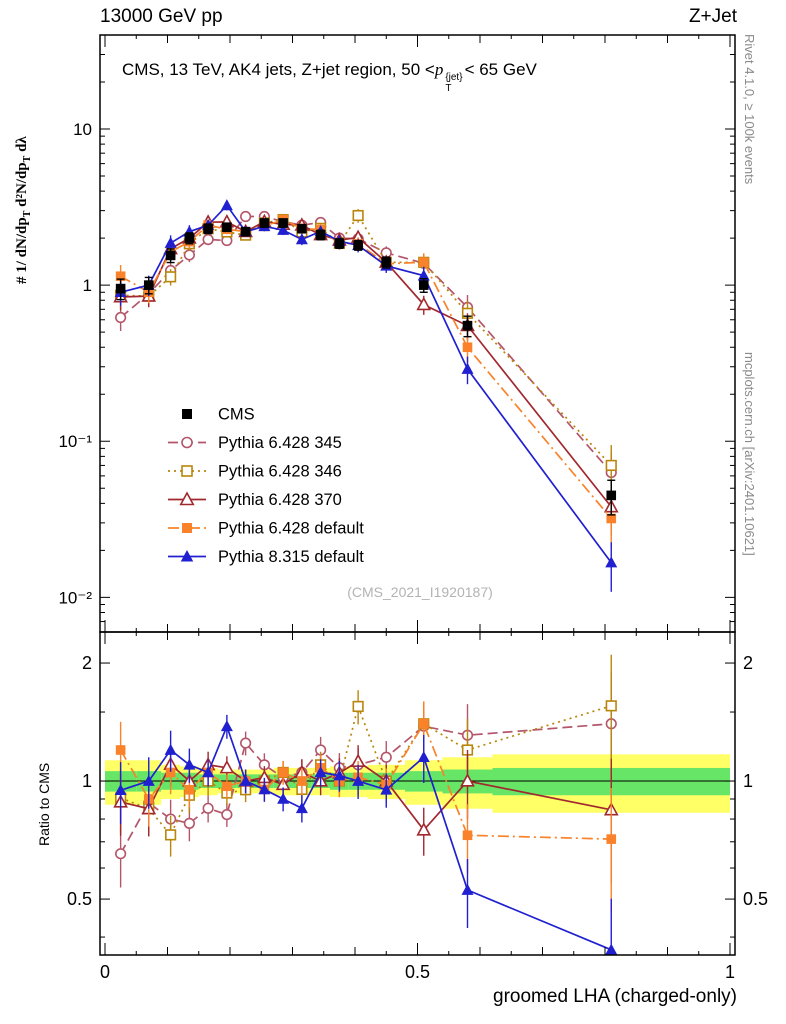 The width and height of the screenshot is (786, 1024). I want to click on ylabel-frac2: d²N/dp, so click(22, 186).